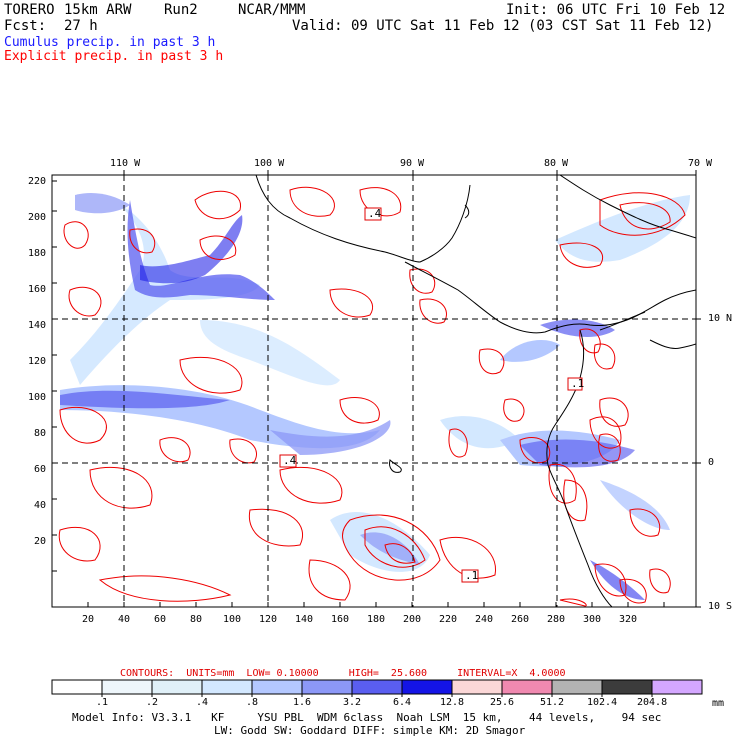  I want to click on model-name: TORERO, so click(29, 10).